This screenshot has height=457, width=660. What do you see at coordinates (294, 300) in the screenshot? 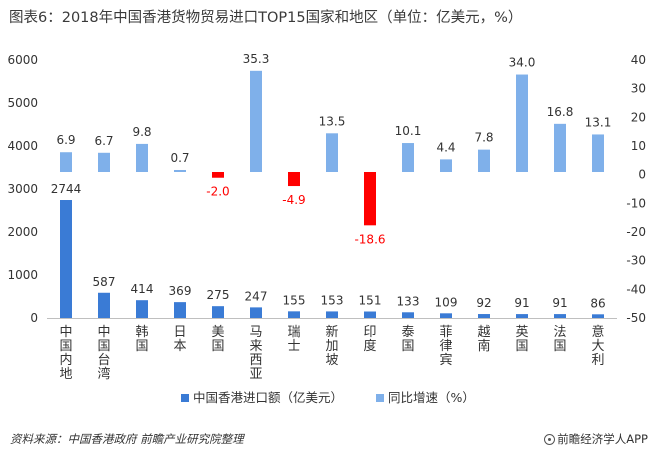
I see `import-value-label: 155` at bounding box center [294, 300].